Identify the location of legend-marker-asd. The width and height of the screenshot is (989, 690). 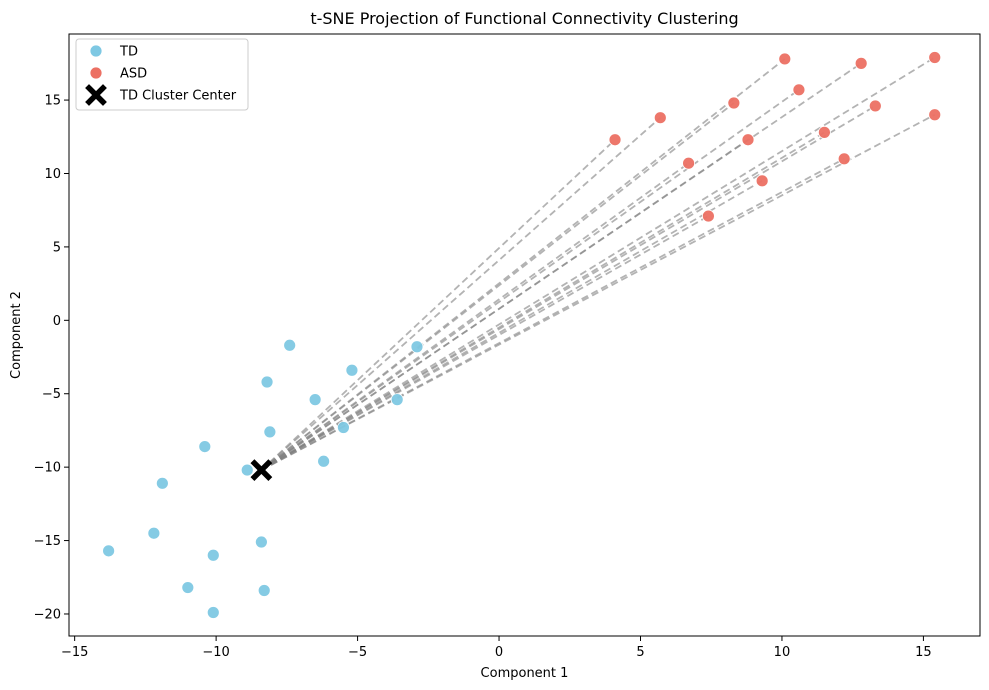
(96, 73).